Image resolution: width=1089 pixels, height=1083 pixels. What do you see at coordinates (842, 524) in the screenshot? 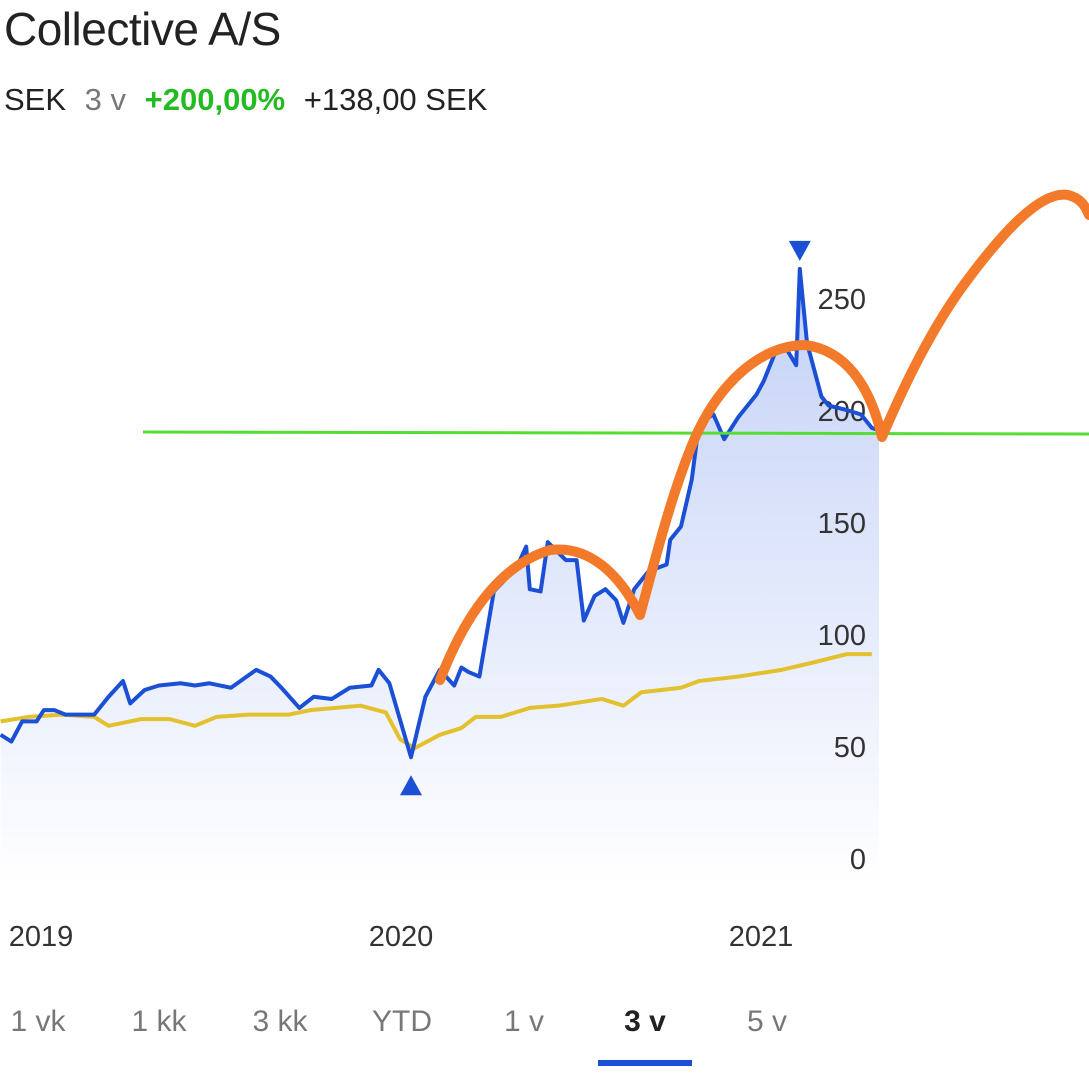
I see `y-tick-label: 150` at bounding box center [842, 524].